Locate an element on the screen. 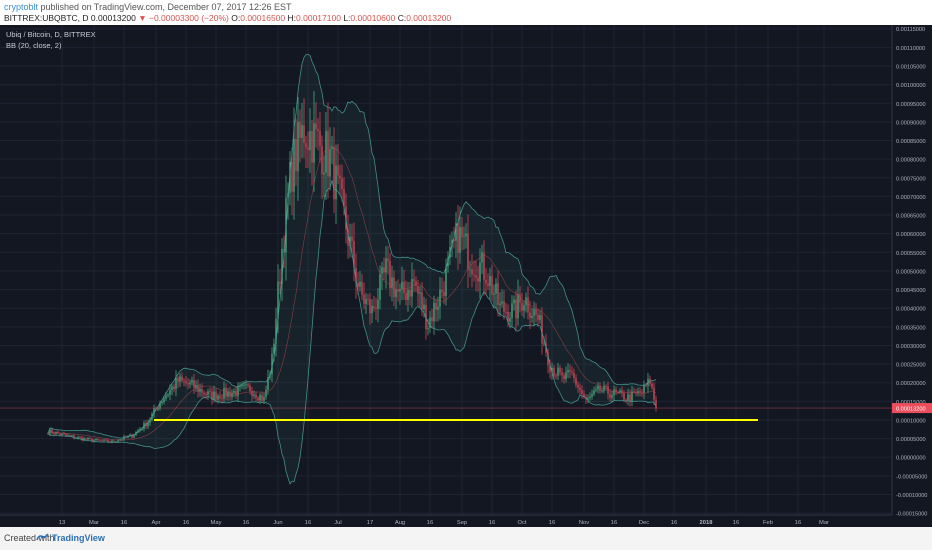 This screenshot has width=932, height=550. author-link: cryptoblt is located at coordinates (21, 7).